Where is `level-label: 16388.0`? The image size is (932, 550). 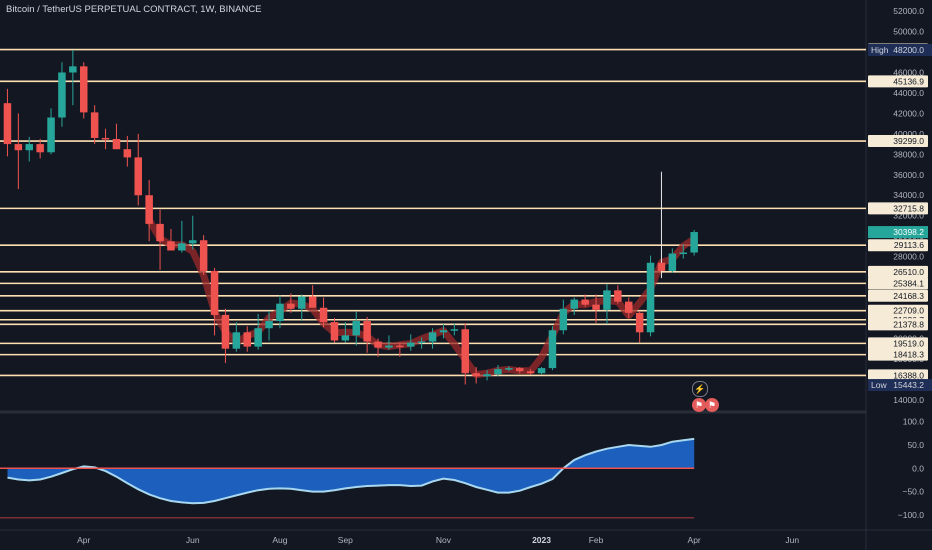 level-label: 16388.0 is located at coordinates (908, 375).